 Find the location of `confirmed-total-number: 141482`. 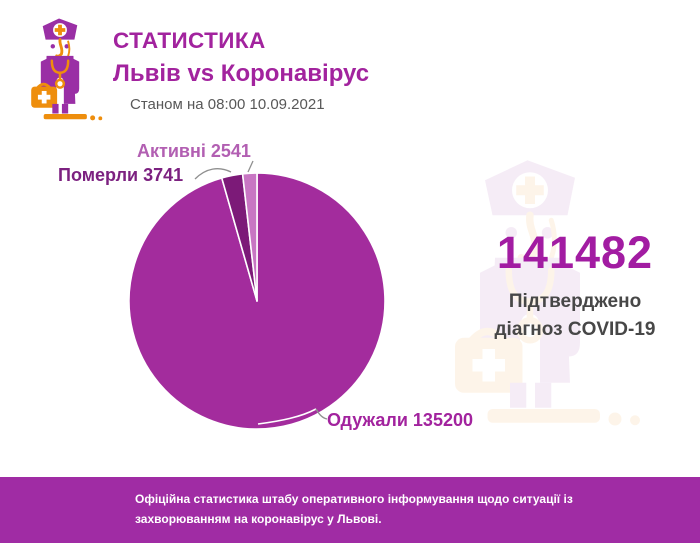

confirmed-total-number: 141482 is located at coordinates (575, 252).